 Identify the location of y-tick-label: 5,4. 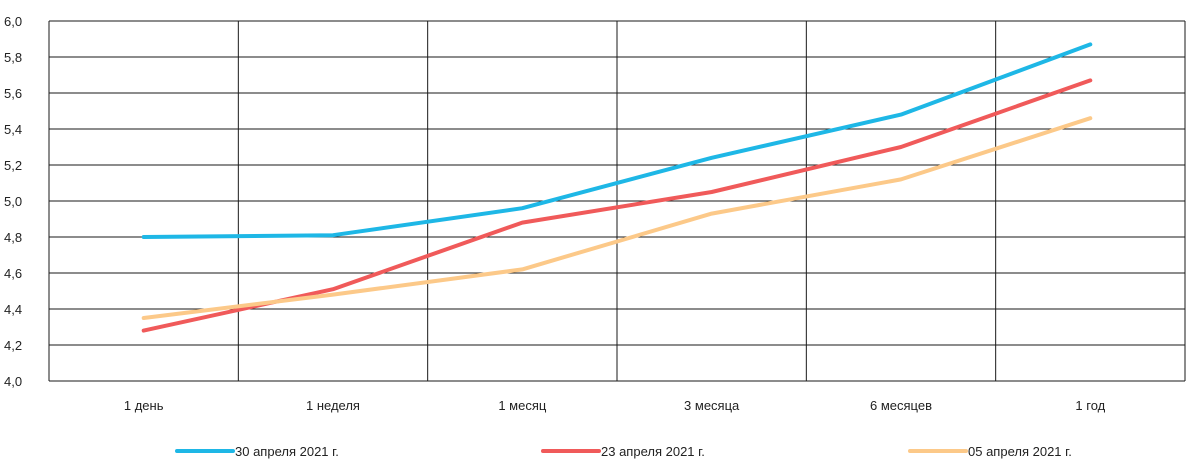
(13, 129).